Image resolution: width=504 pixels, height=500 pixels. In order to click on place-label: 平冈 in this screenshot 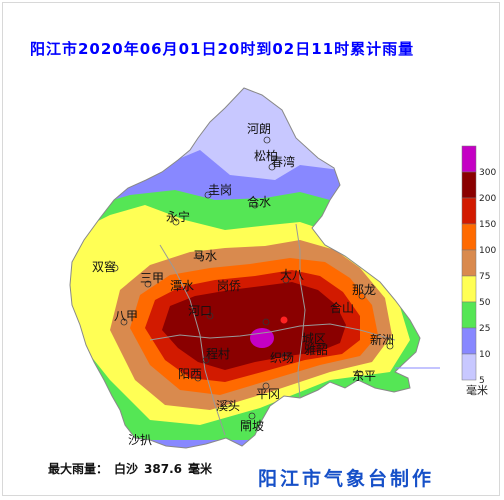, I will do `click(268, 394)`.